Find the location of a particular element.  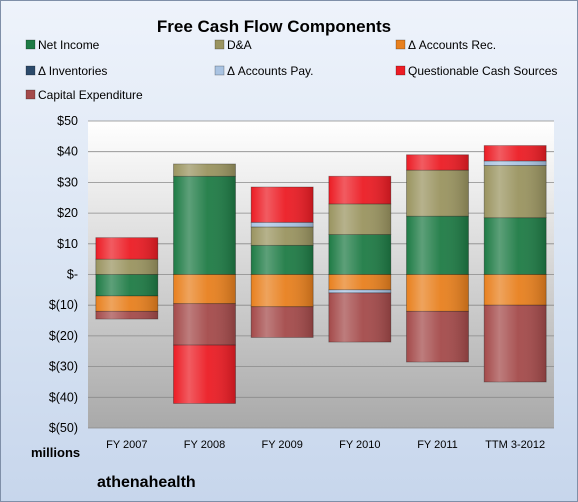

legend-label: Δ Accounts Rec. is located at coordinates (452, 45).